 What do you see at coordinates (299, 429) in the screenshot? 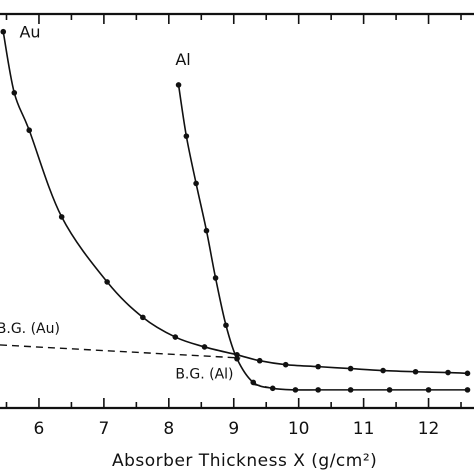
I see `x-tick-label: 10` at bounding box center [299, 429].